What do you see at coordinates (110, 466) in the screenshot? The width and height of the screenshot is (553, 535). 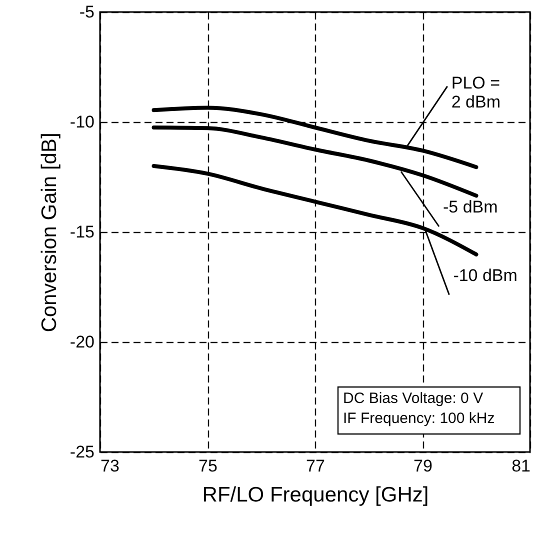 I see `x-tick-label: 73` at bounding box center [110, 466].